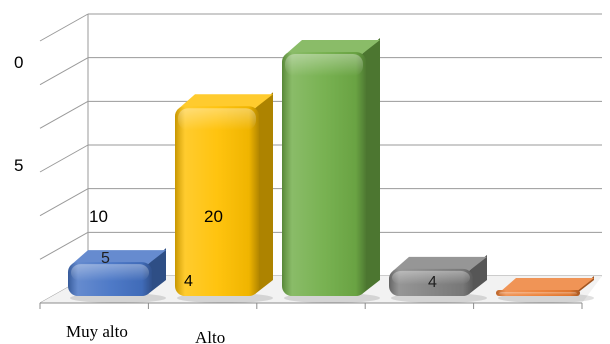  What do you see at coordinates (269, 270) in the screenshot?
I see `data-labels: 5 4` at bounding box center [269, 270].